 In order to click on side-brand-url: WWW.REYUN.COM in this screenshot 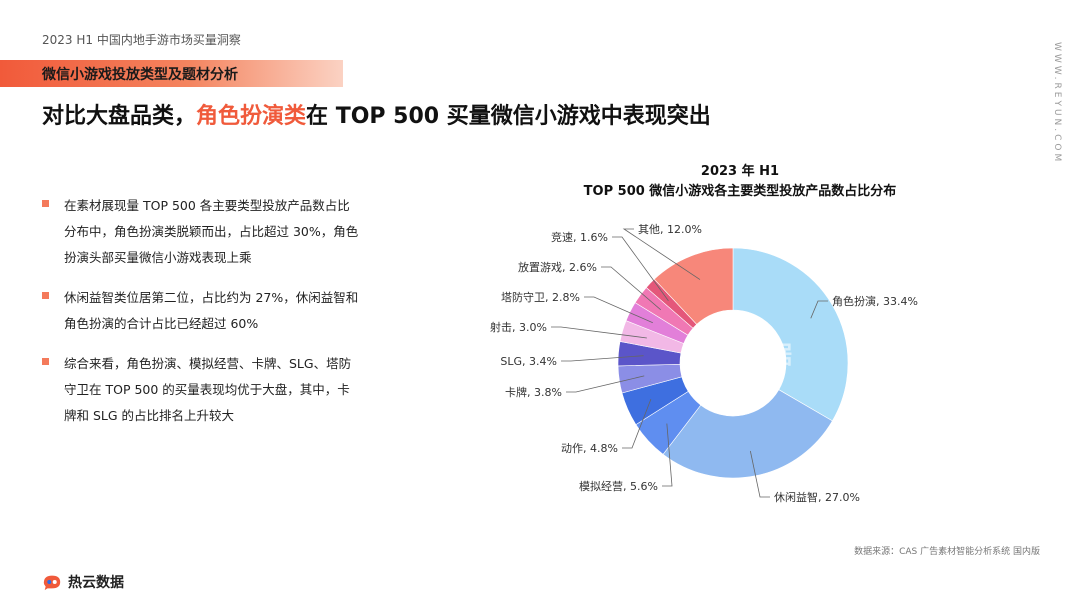, I will do `click(1057, 103)`.